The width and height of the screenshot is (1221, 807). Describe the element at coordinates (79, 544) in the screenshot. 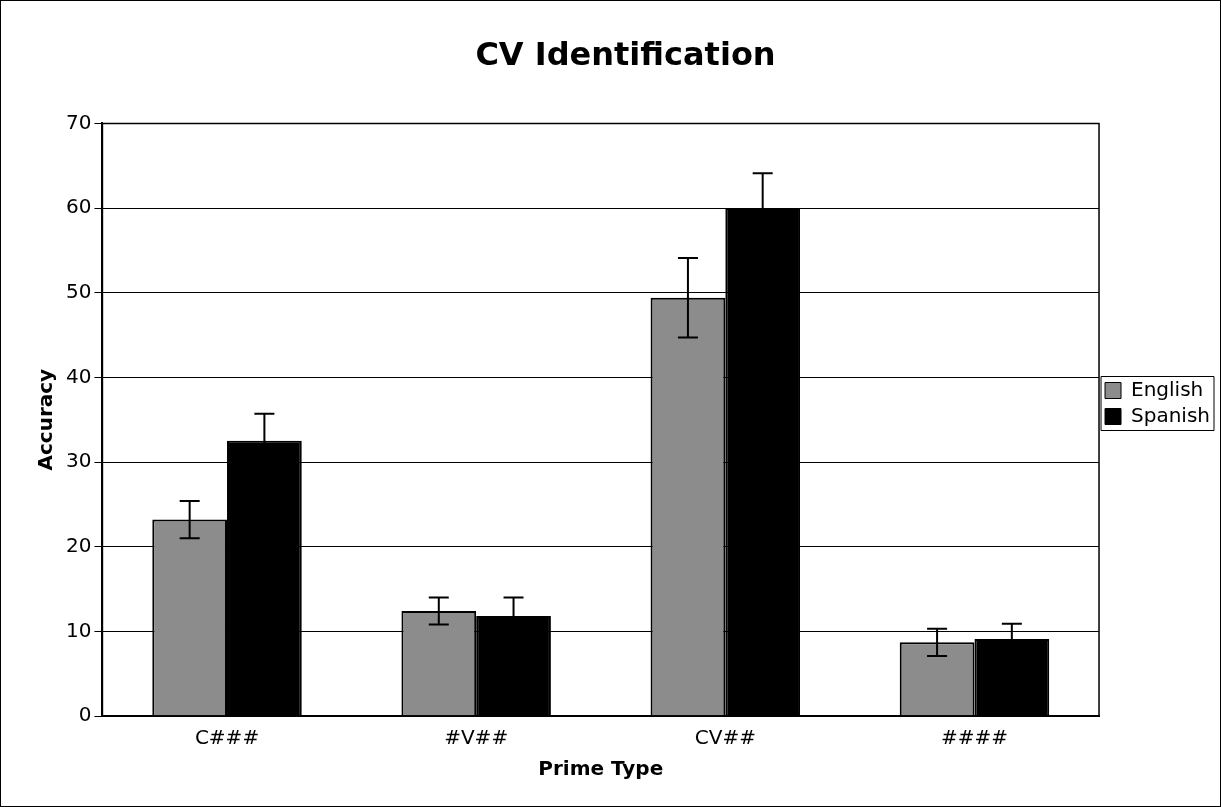

I see `y-tick-label: 20` at that location.